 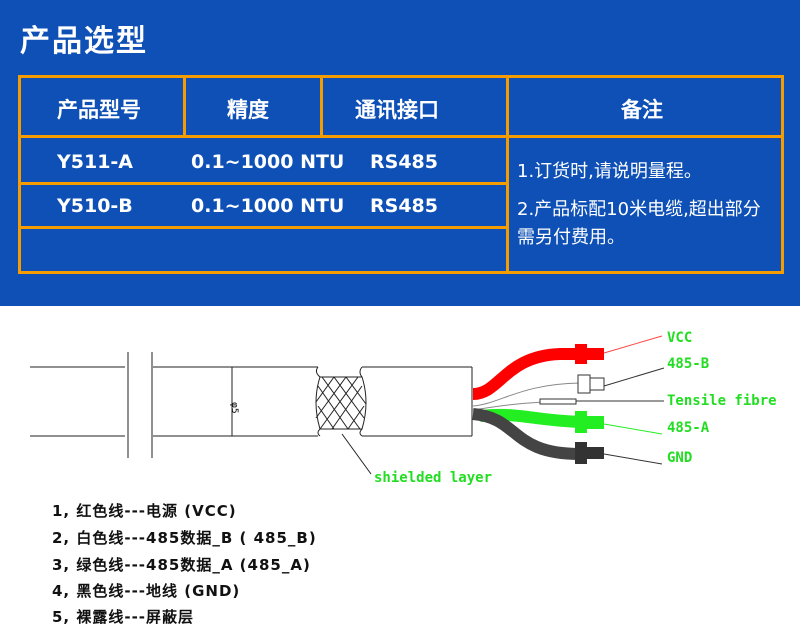 I want to click on vcc-wire, so click(x=526, y=374).